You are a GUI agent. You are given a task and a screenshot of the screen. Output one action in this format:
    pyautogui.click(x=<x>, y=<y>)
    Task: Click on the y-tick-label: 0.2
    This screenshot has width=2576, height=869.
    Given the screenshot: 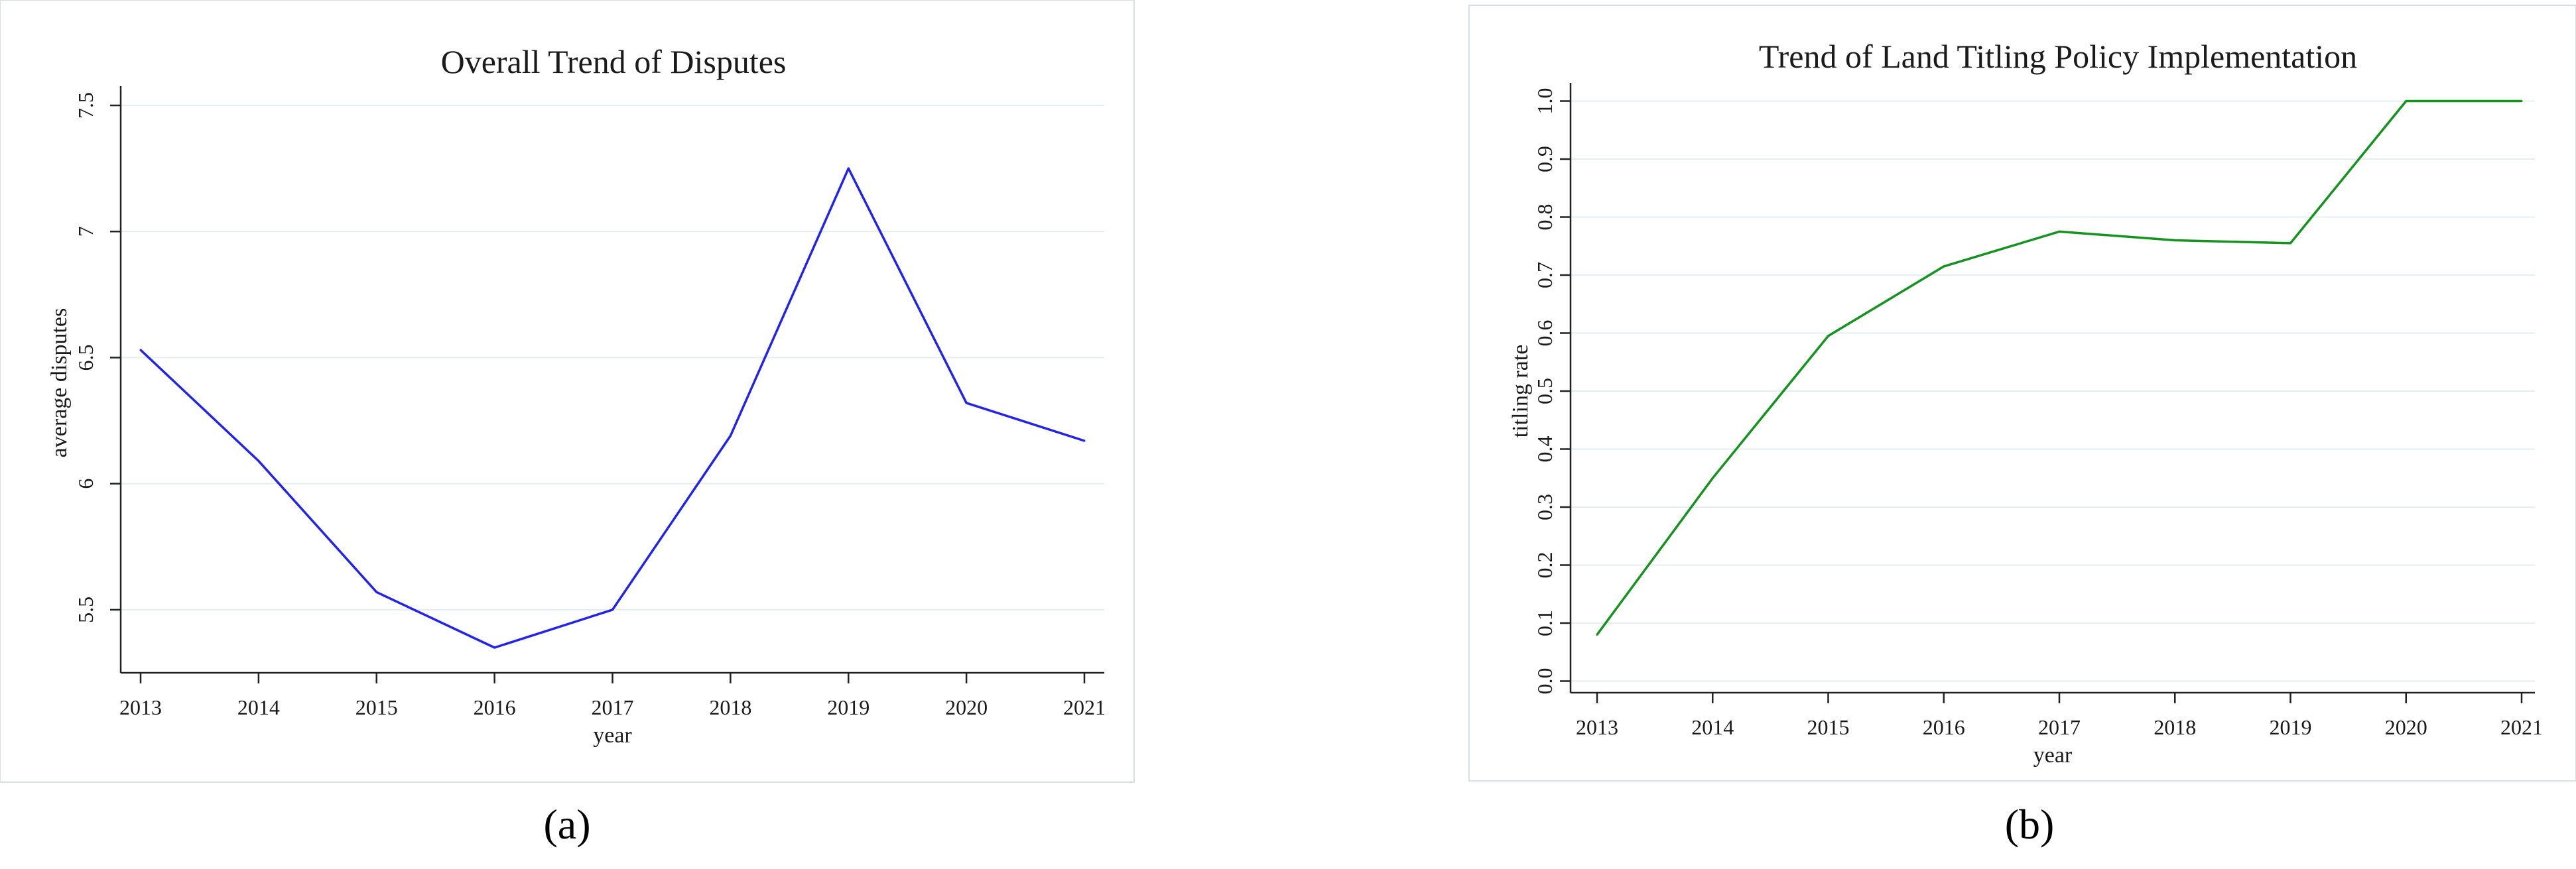 What is the action you would take?
    pyautogui.click(x=1545, y=565)
    